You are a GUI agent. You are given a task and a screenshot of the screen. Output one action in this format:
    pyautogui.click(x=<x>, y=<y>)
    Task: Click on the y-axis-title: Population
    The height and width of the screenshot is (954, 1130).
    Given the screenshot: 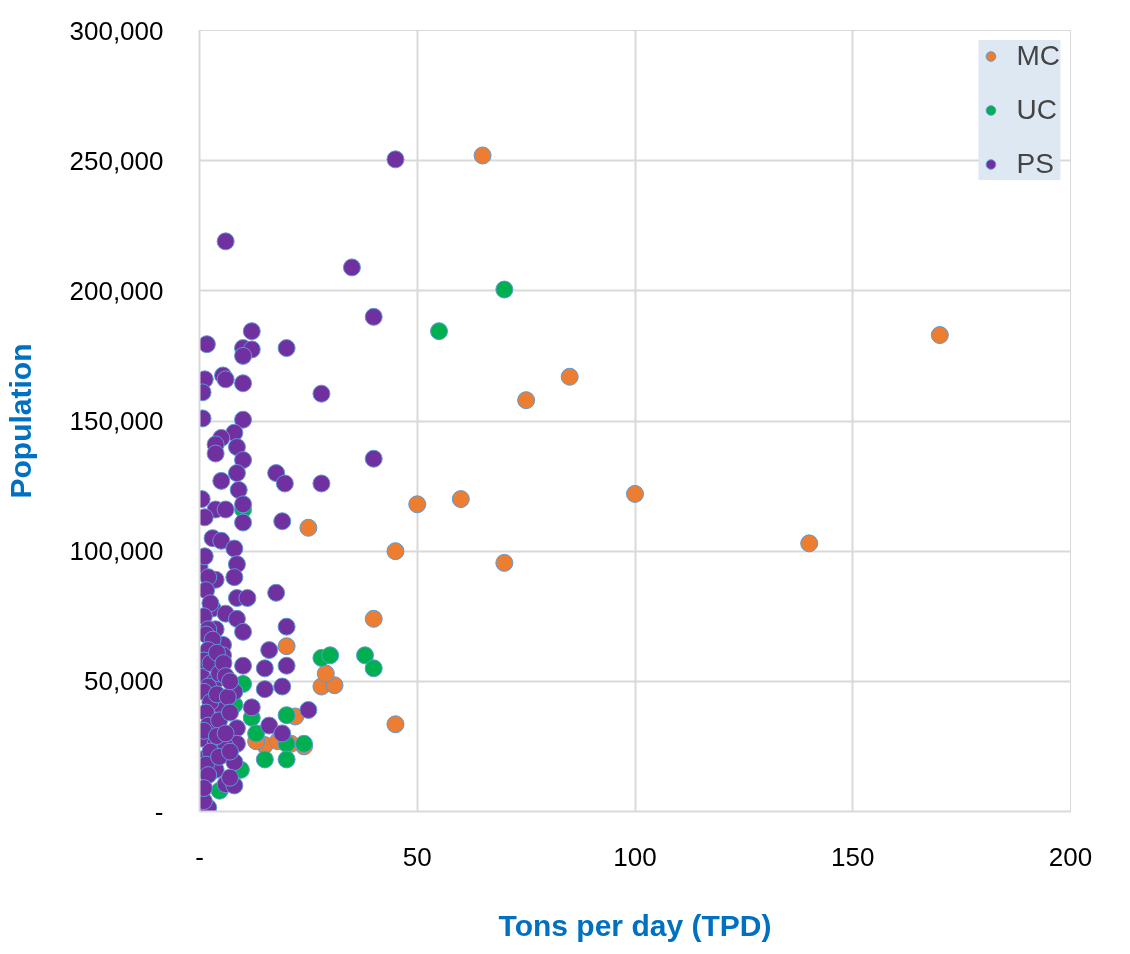 What is the action you would take?
    pyautogui.click(x=20, y=421)
    